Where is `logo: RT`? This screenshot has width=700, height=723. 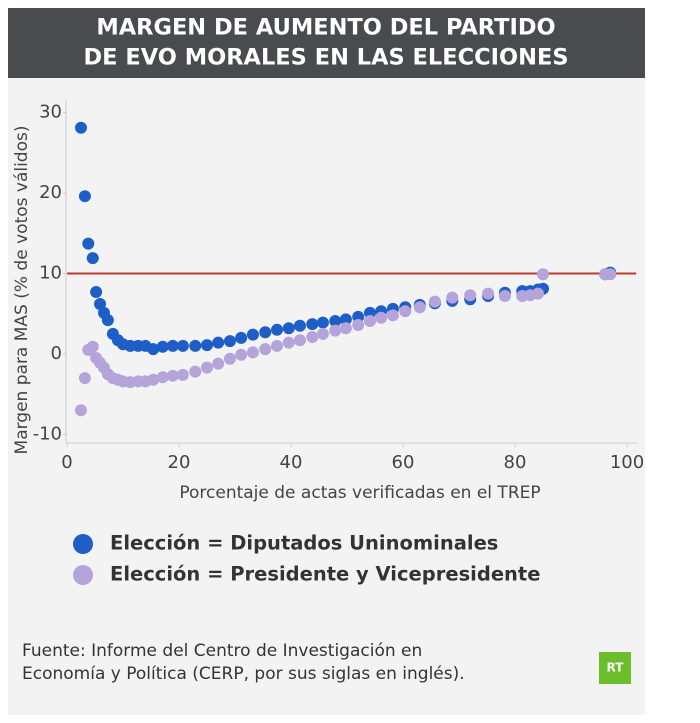
logo: RT is located at coordinates (616, 668).